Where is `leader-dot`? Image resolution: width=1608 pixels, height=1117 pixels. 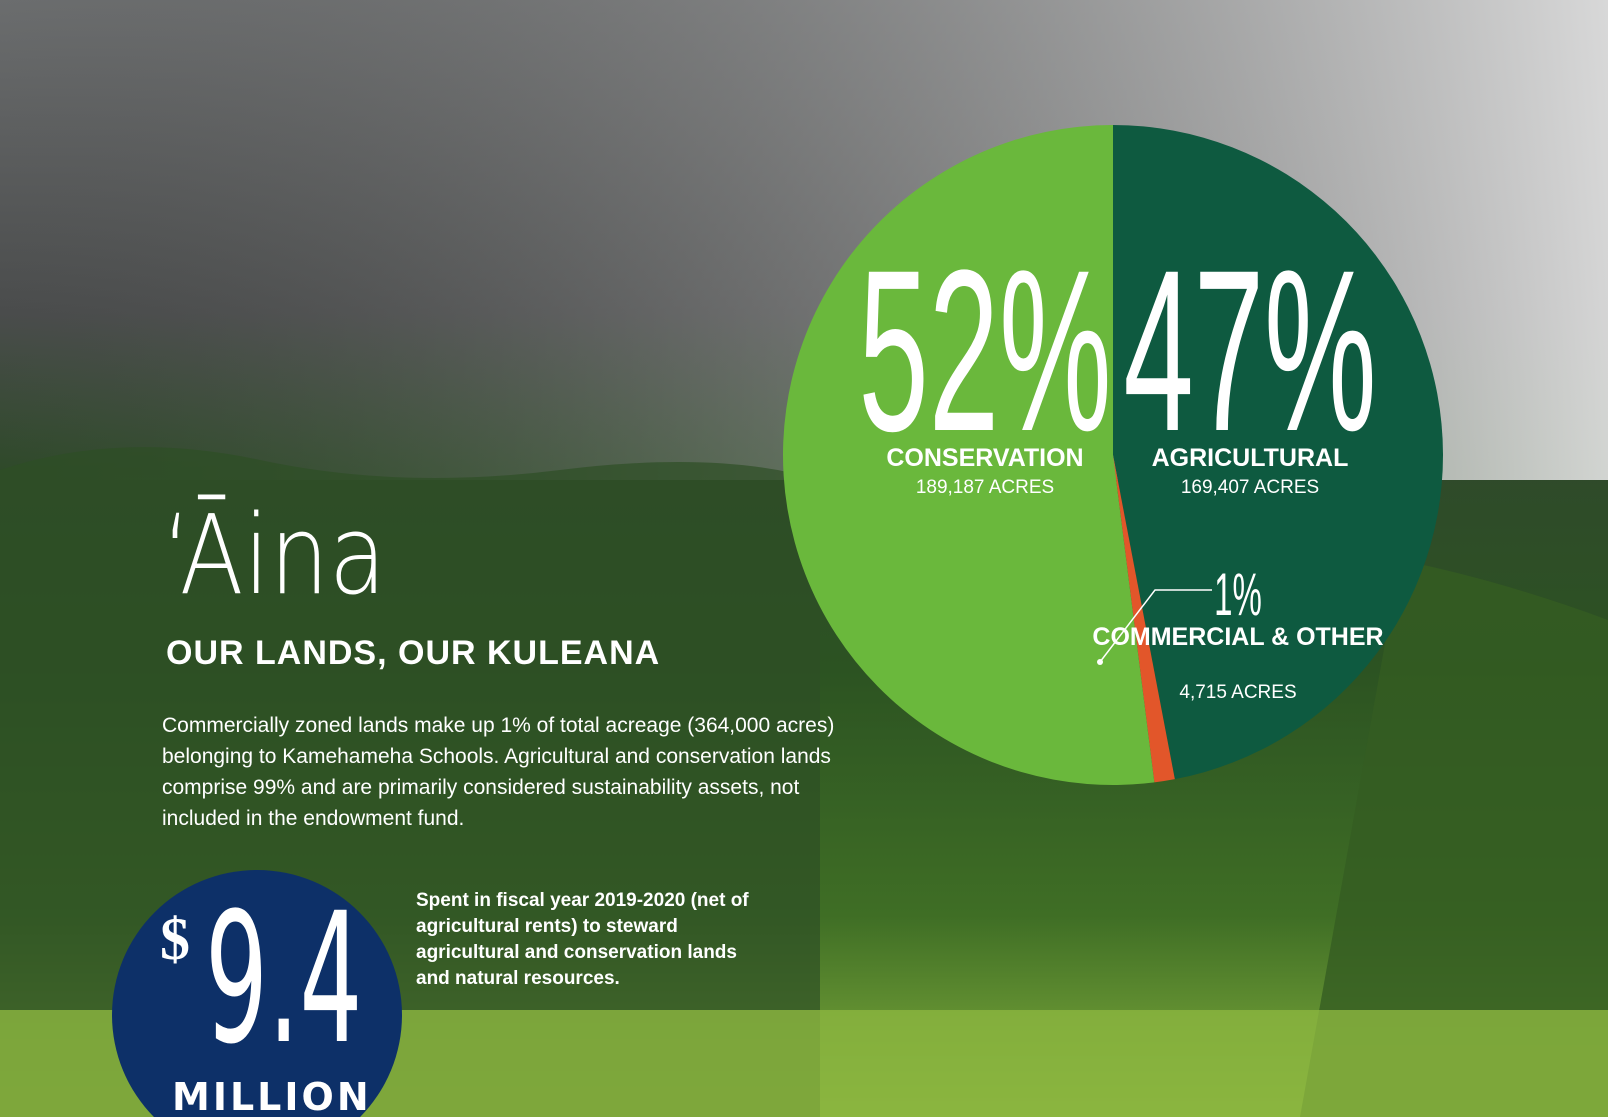 leader-dot is located at coordinates (1100, 662).